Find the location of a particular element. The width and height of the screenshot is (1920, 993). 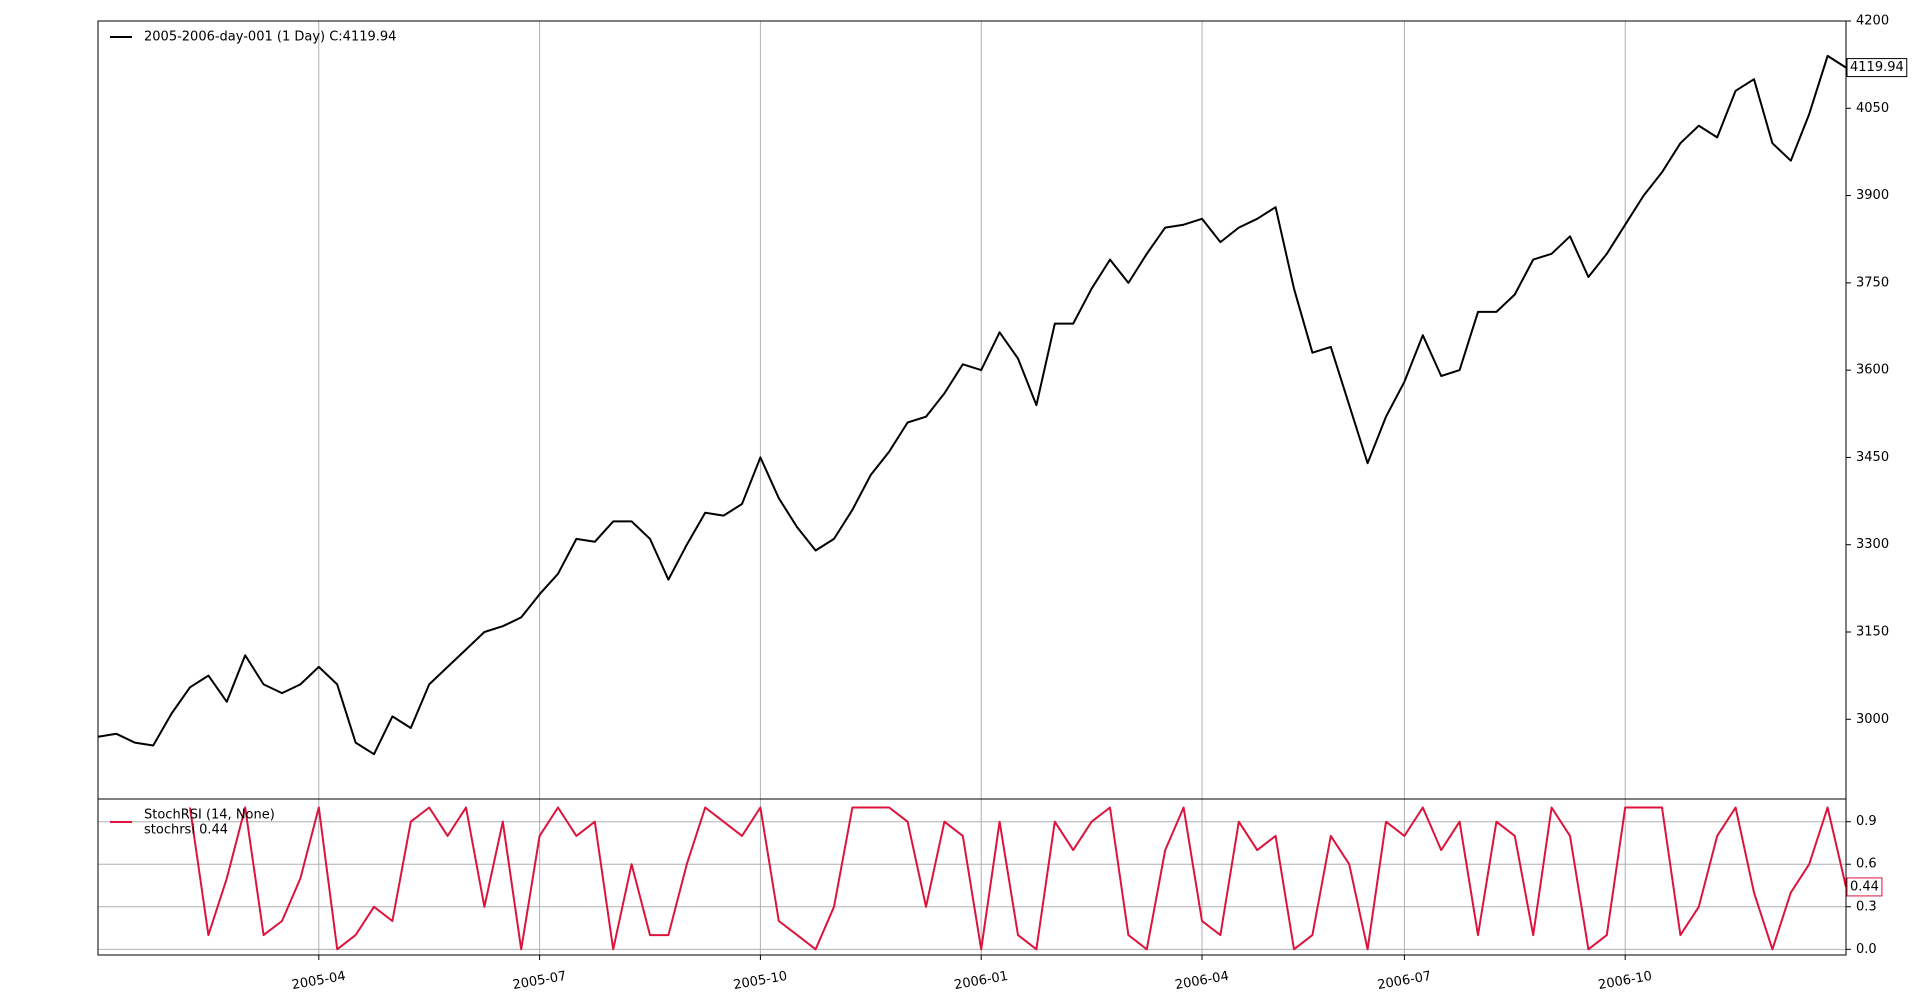

y-tick-label: 3900 is located at coordinates (1872, 195).